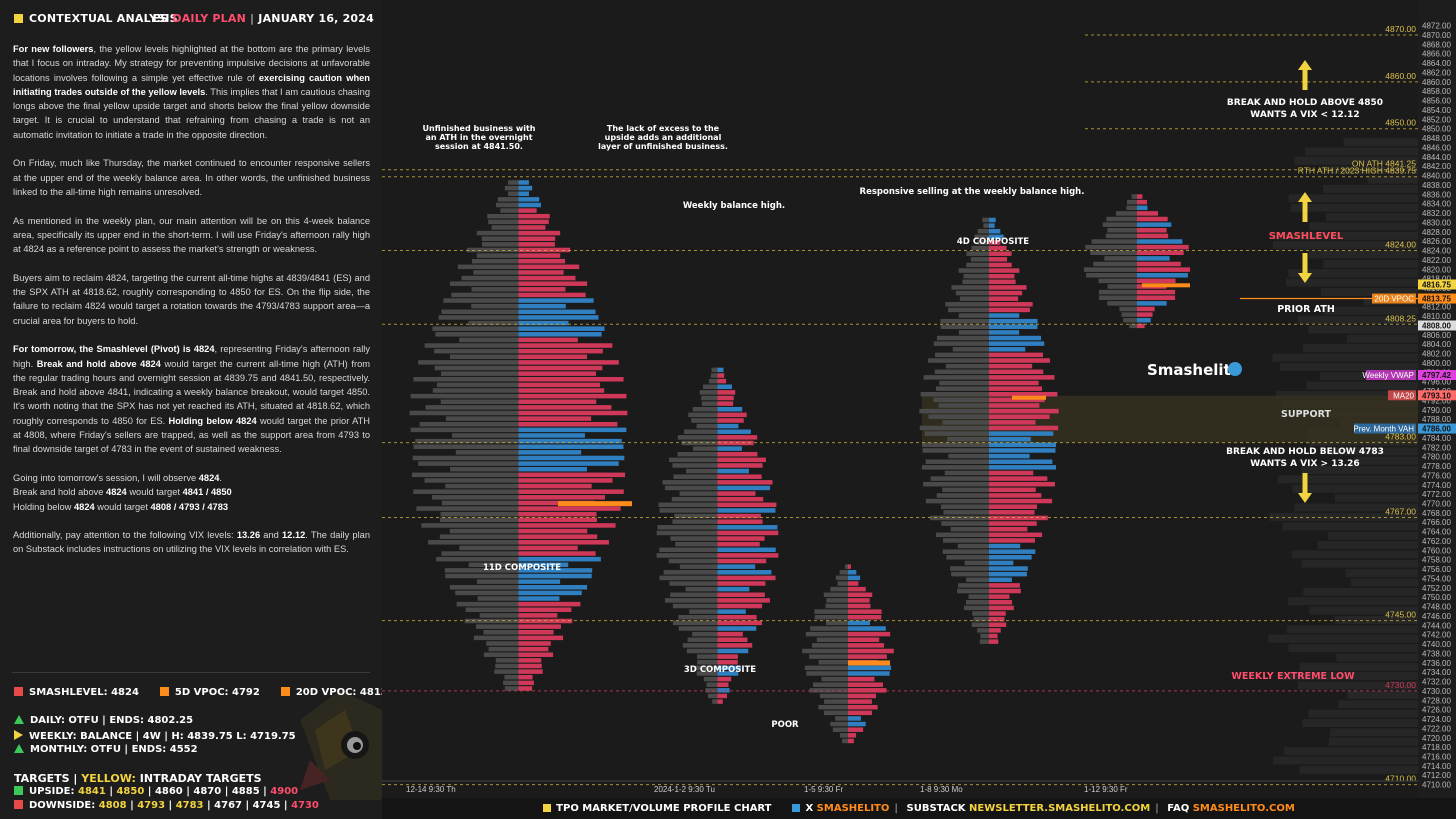 Image resolution: width=1456 pixels, height=819 pixels. What do you see at coordinates (1436, 682) in the screenshot?
I see `axis-tick-label: 4732.00` at bounding box center [1436, 682].